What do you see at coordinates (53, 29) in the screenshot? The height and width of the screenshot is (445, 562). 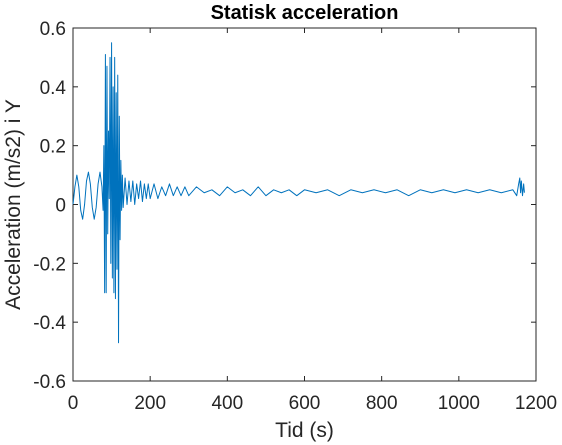 I see `y-tick-label: 0.6` at bounding box center [53, 29].